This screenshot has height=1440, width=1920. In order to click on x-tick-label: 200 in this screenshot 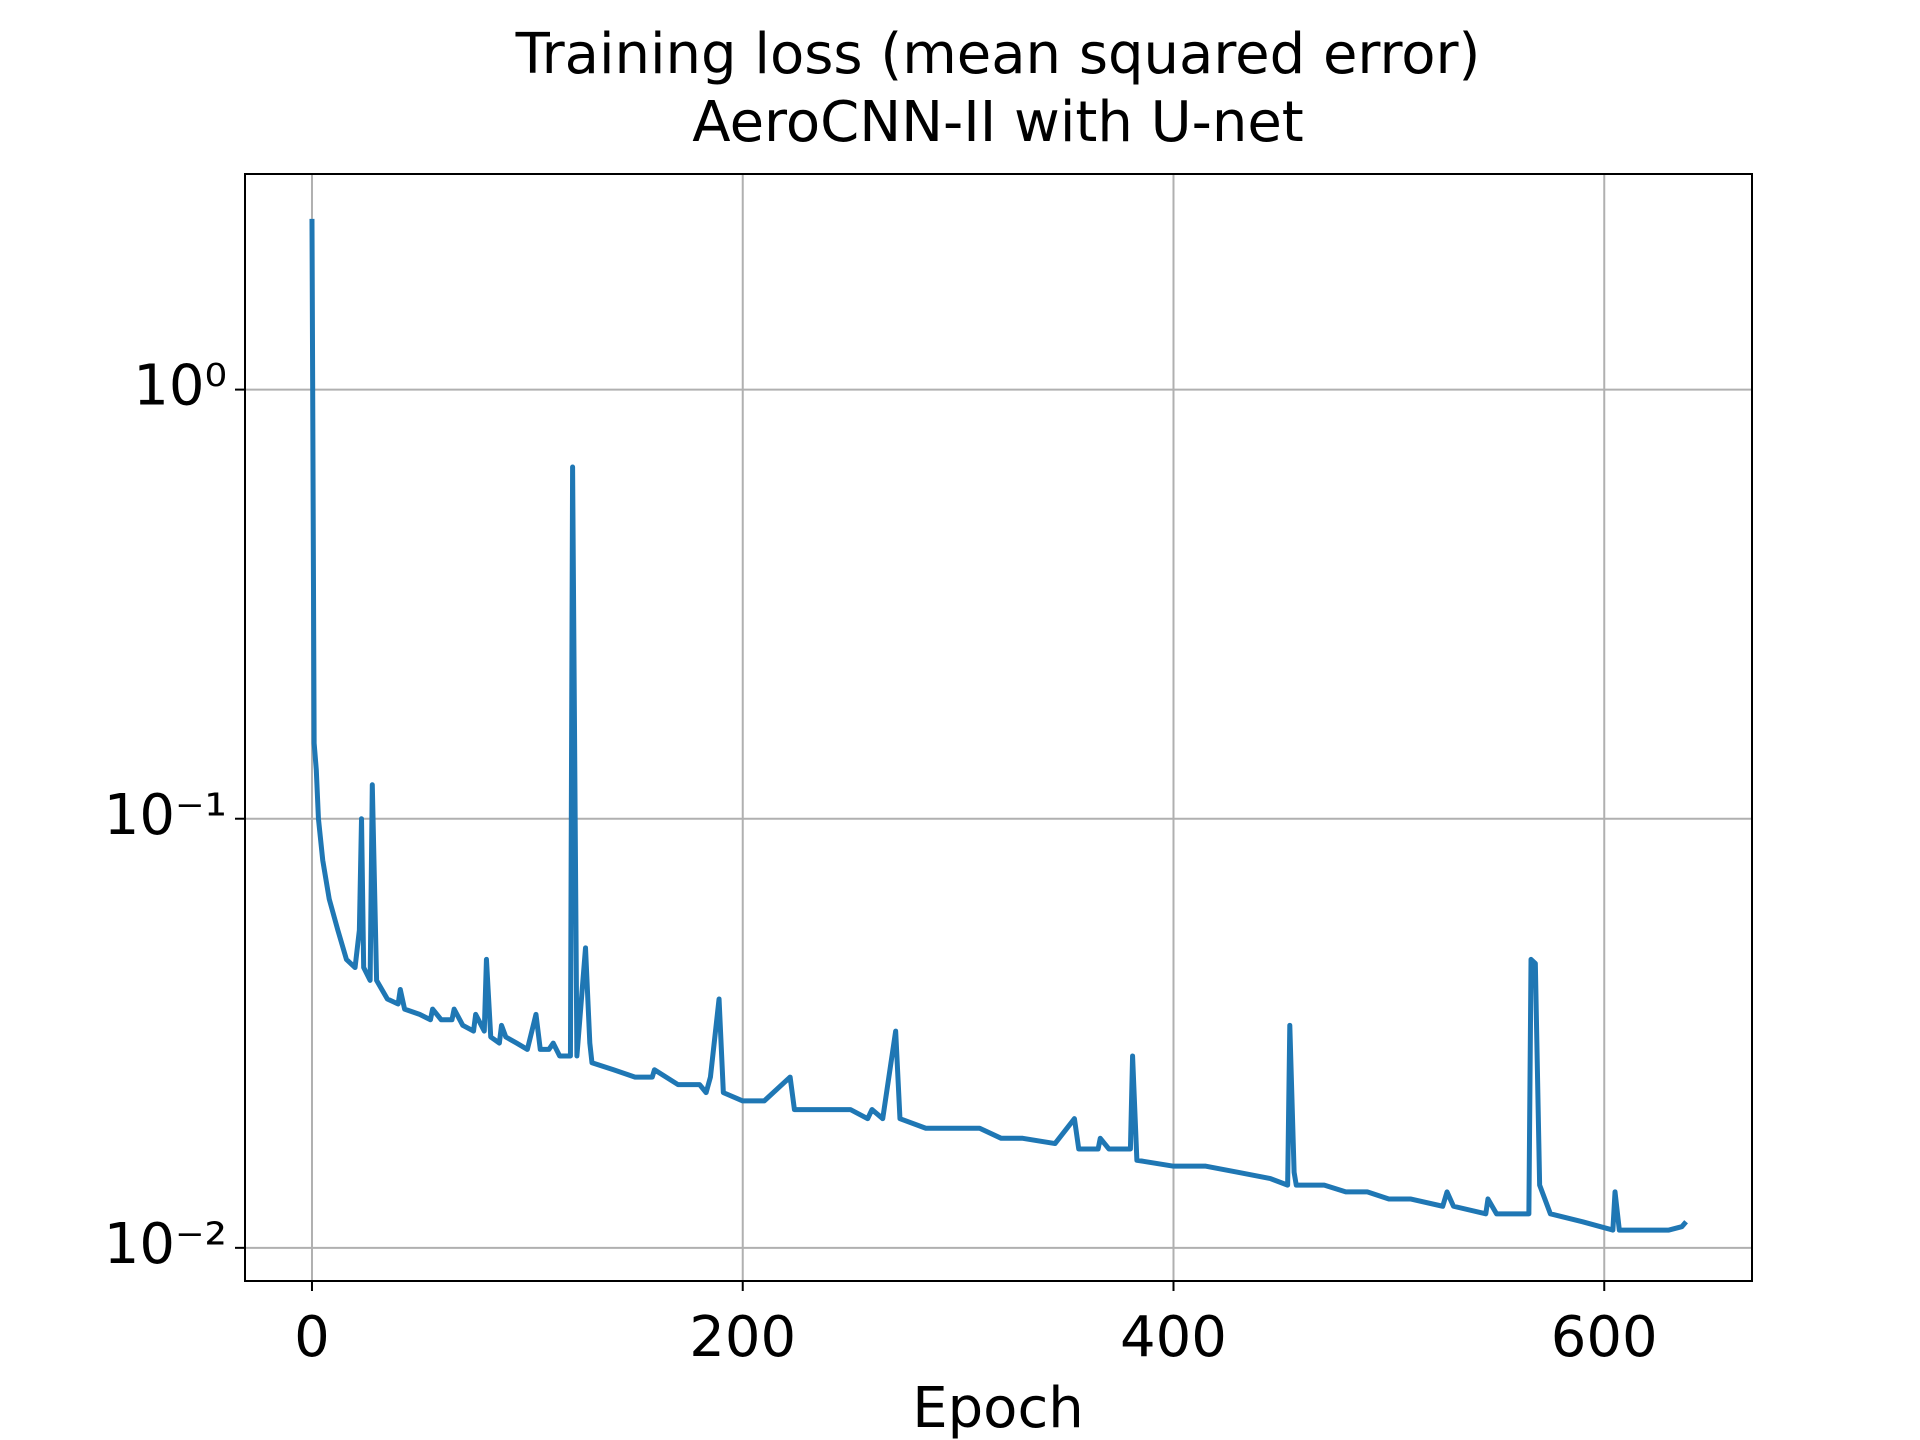, I will do `click(742, 1337)`.